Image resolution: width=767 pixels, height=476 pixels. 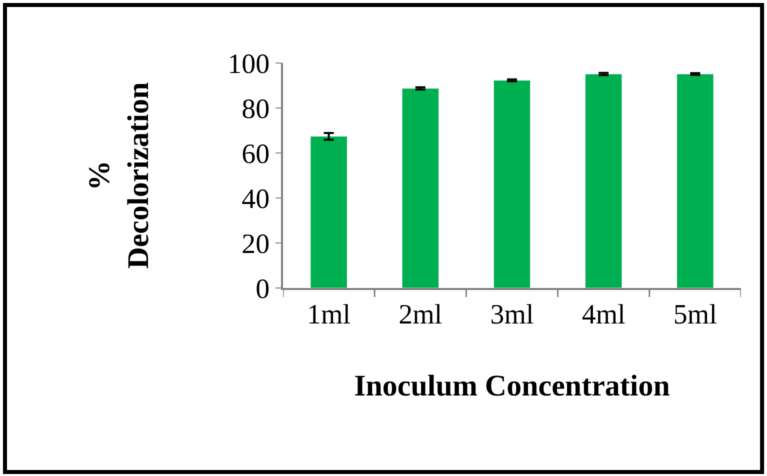 What do you see at coordinates (329, 314) in the screenshot?
I see `x-tick-label: 1ml` at bounding box center [329, 314].